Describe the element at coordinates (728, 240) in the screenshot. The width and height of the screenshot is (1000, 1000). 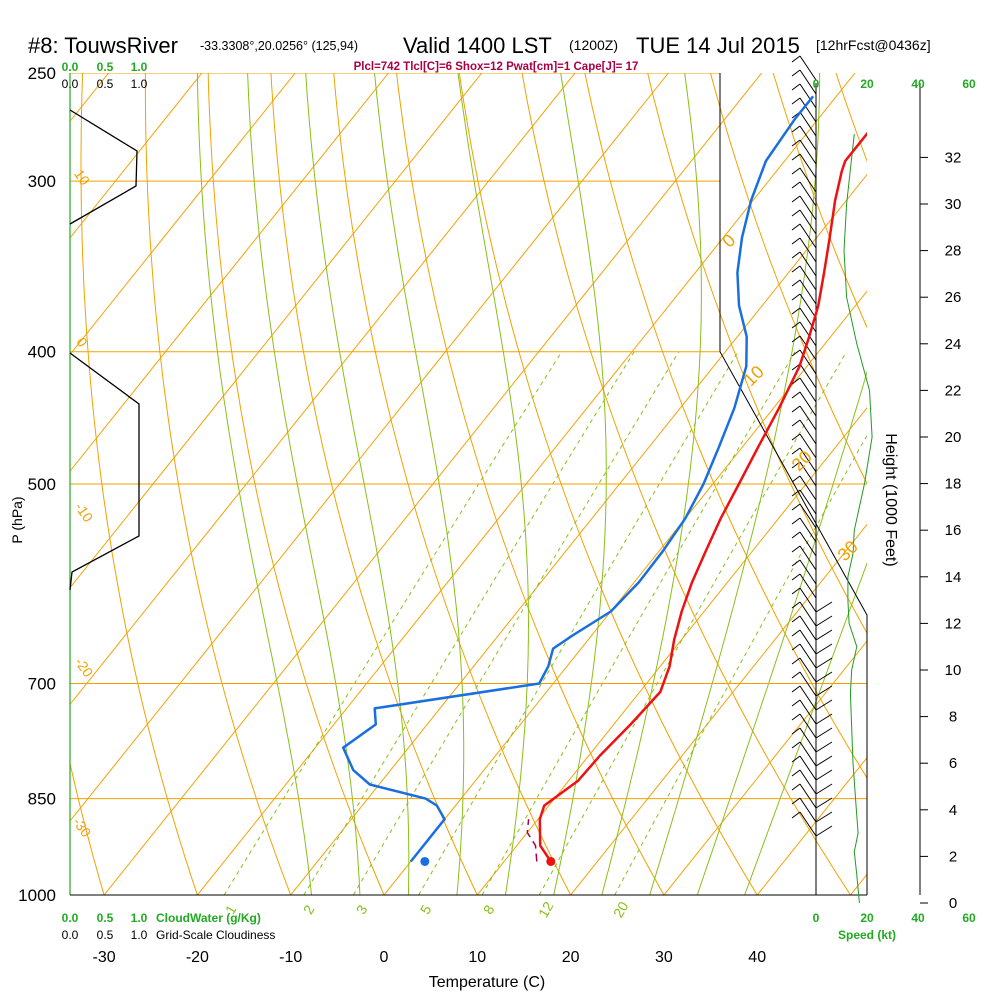
I see `dry-adiabat-label: 0` at that location.